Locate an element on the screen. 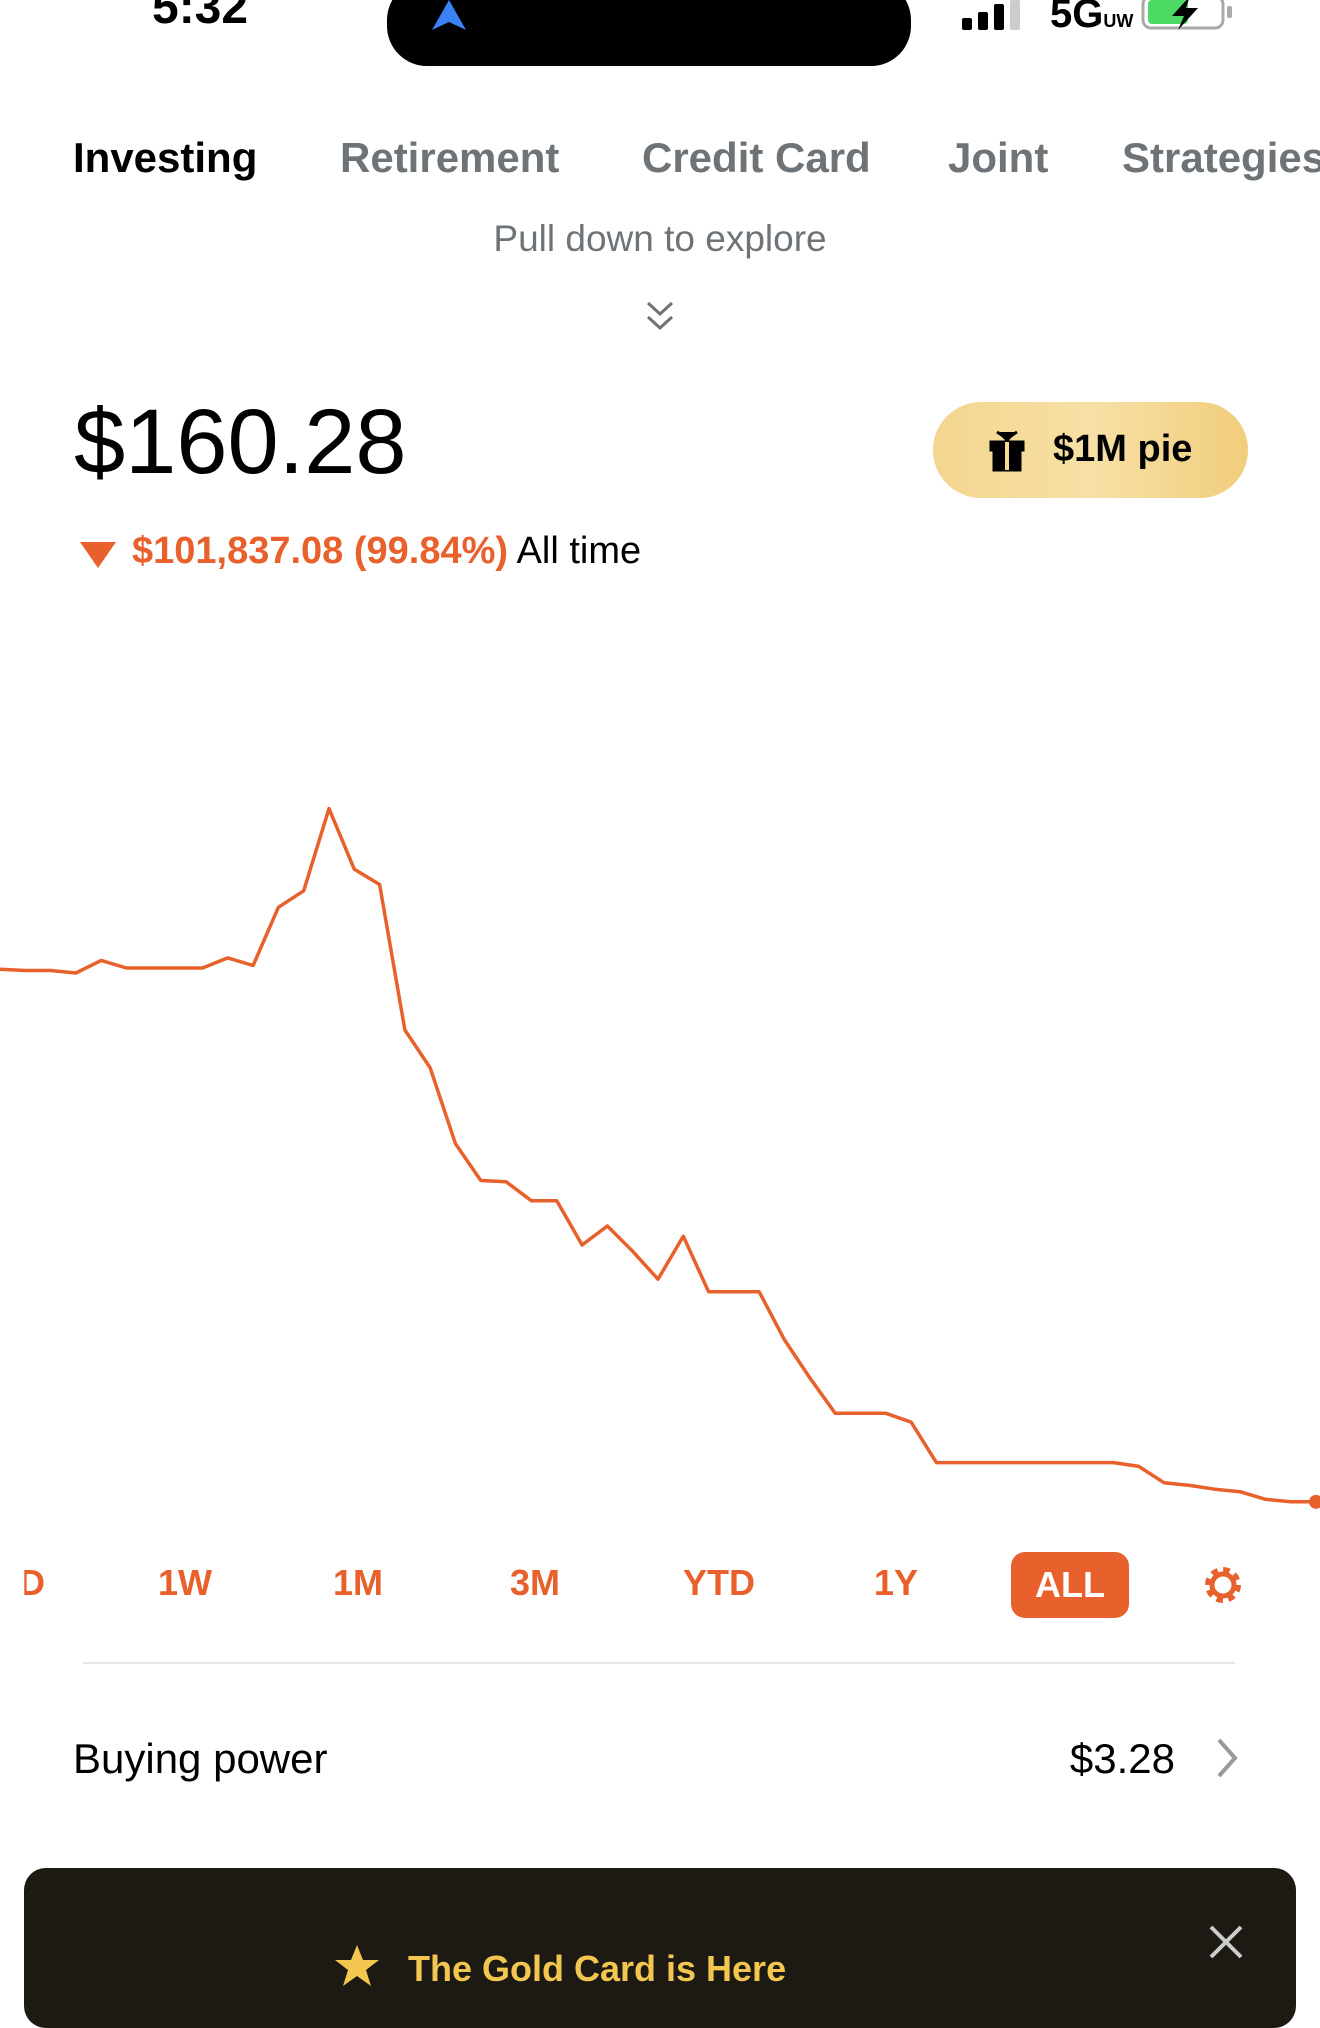 This screenshot has width=1320, height=2028. tab: Joint is located at coordinates (998, 157).